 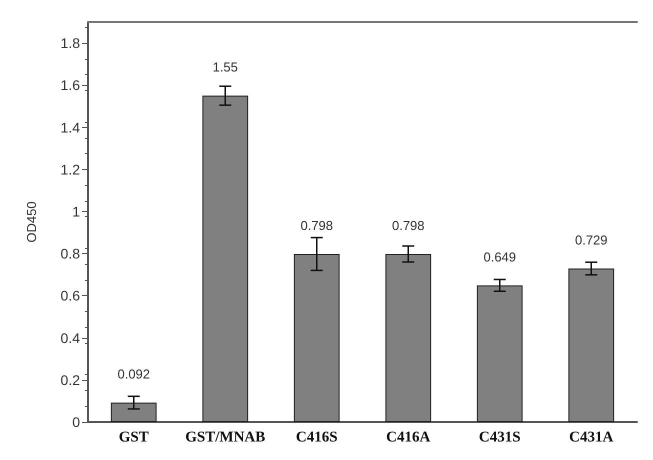 What do you see at coordinates (70, 43) in the screenshot?
I see `y-tick-label: 1.8` at bounding box center [70, 43].